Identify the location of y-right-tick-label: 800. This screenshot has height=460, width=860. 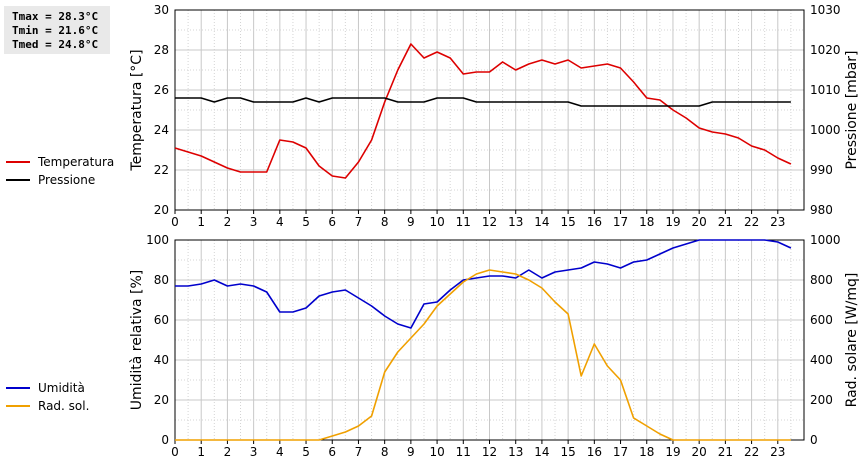
(821, 280).